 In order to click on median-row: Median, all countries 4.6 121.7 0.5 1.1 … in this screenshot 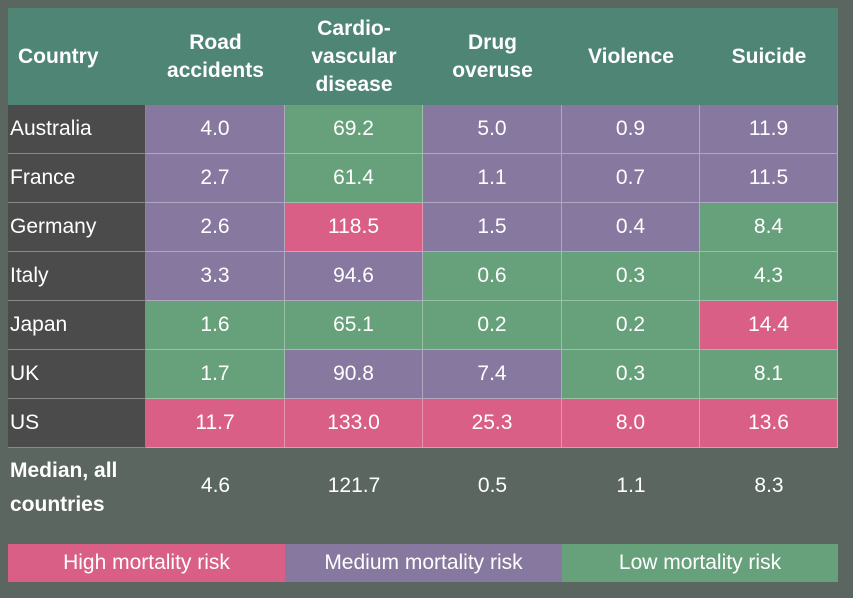, I will do `click(423, 486)`.